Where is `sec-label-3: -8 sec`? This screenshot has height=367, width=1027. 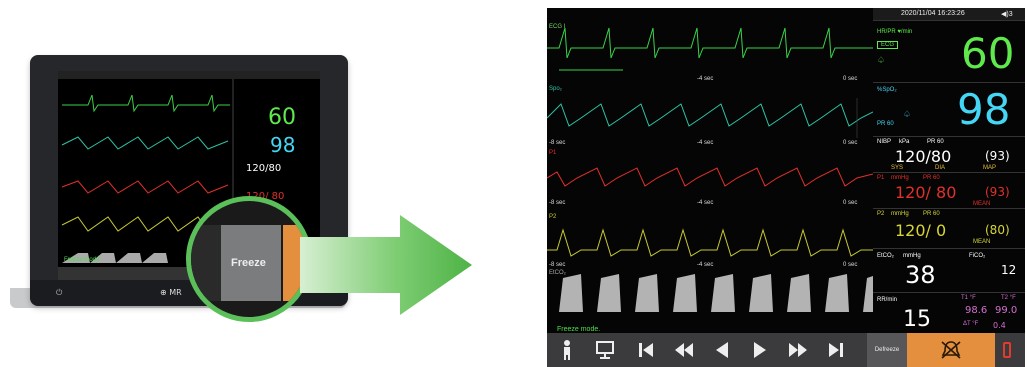 sec-label-3: -8 sec is located at coordinates (557, 143).